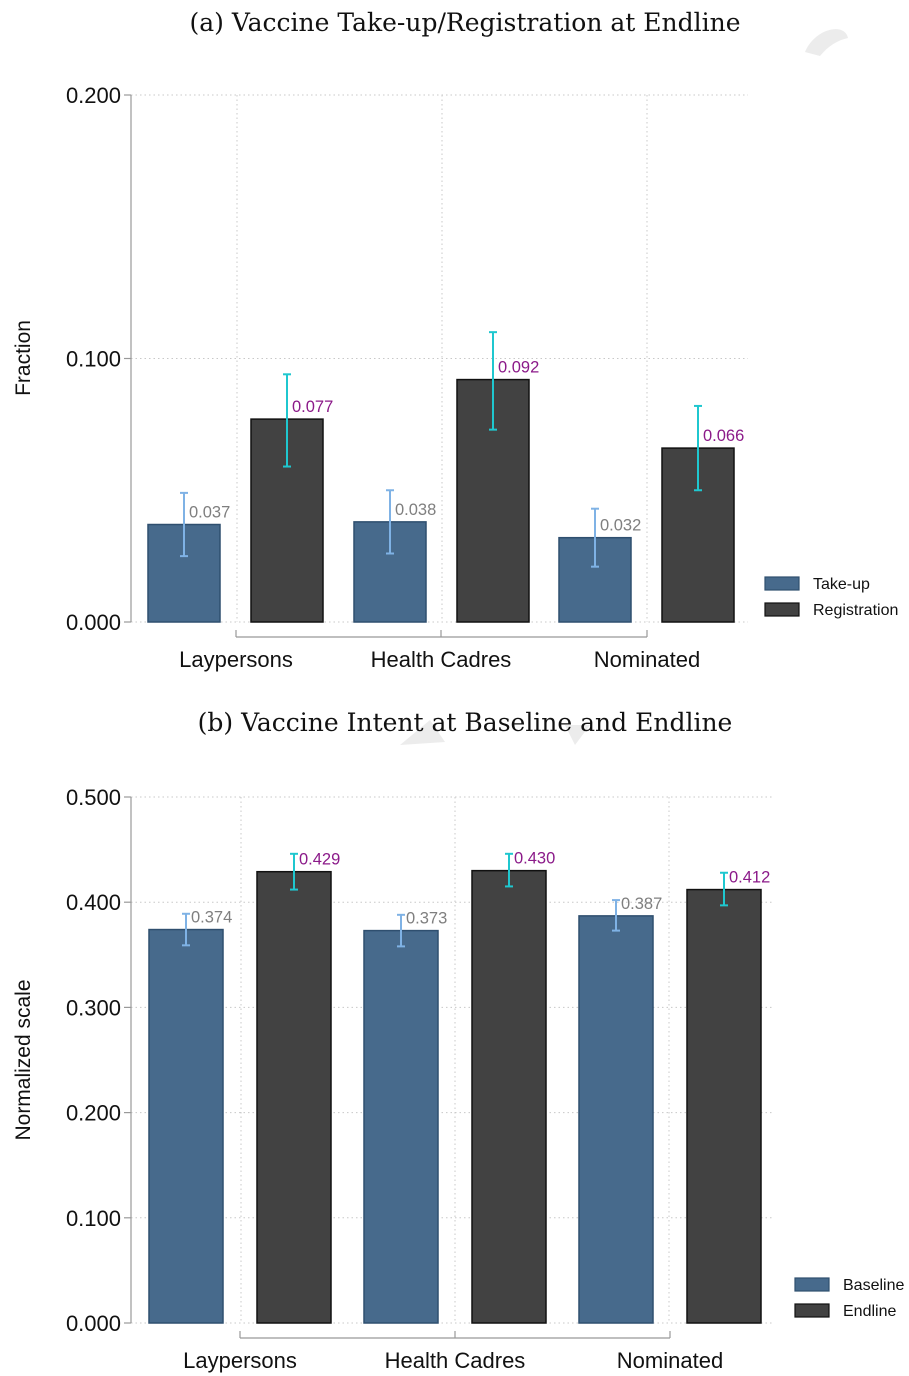  Describe the element at coordinates (415, 510) in the screenshot. I see `chart-a-data-label: 0.038` at that location.